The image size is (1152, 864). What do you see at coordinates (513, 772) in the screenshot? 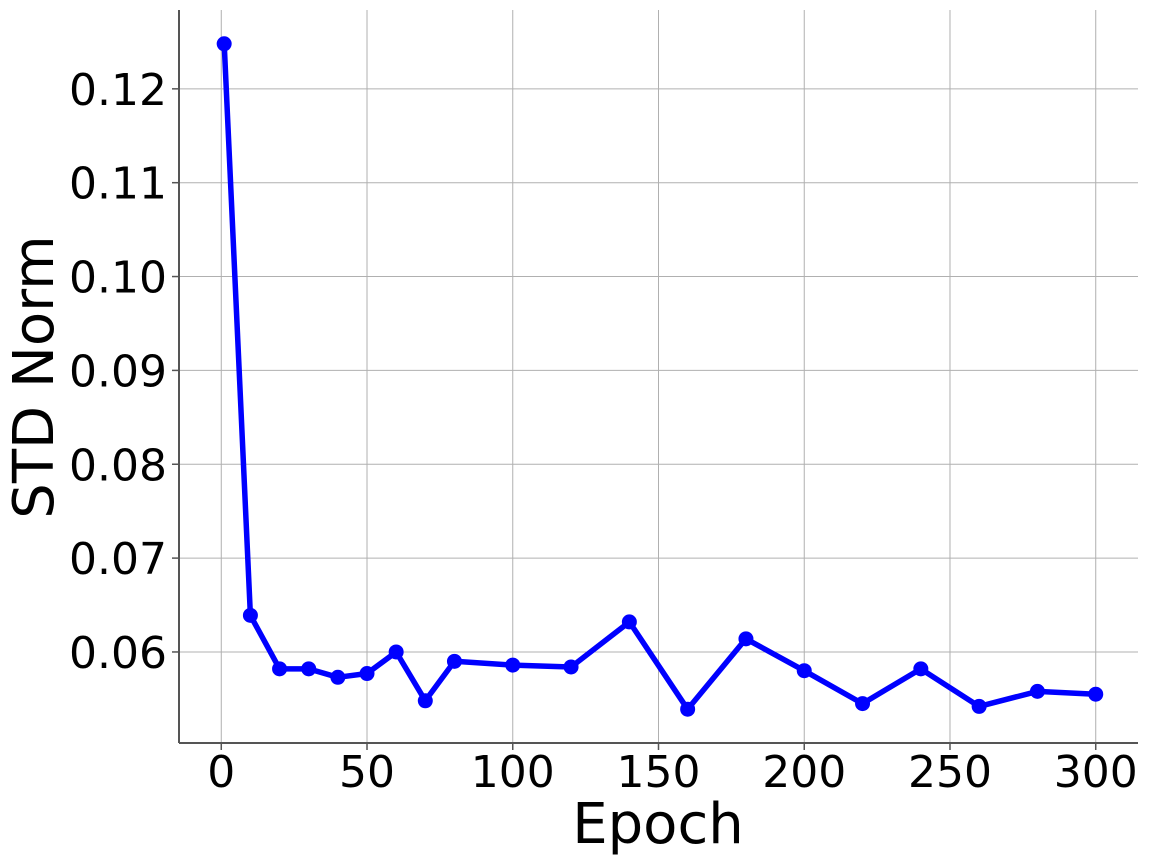
I see `x-tick-label: 100` at bounding box center [513, 772].